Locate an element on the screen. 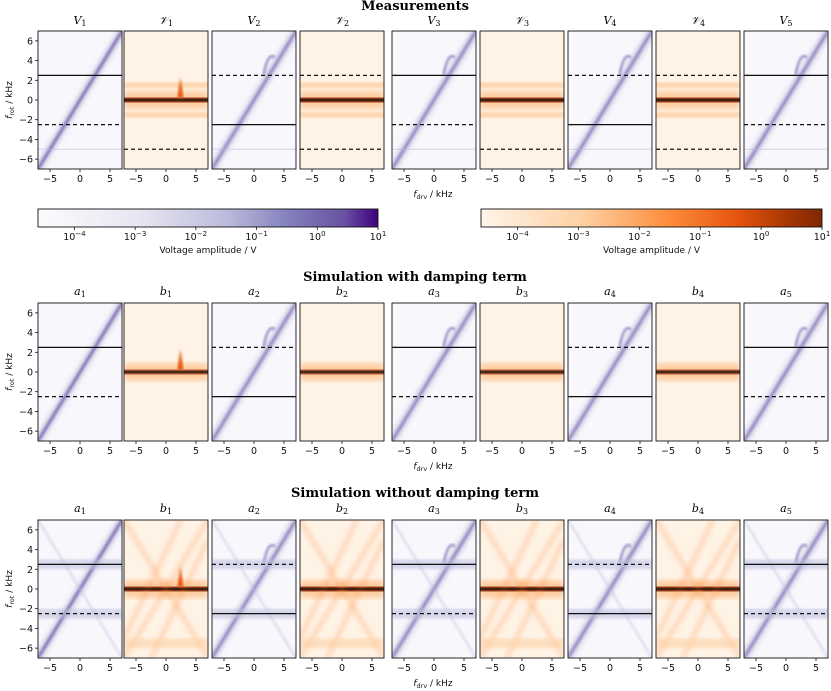 The height and width of the screenshot is (691, 831). panel-1-7: V4 −5 0 5 is located at coordinates (610, 99).